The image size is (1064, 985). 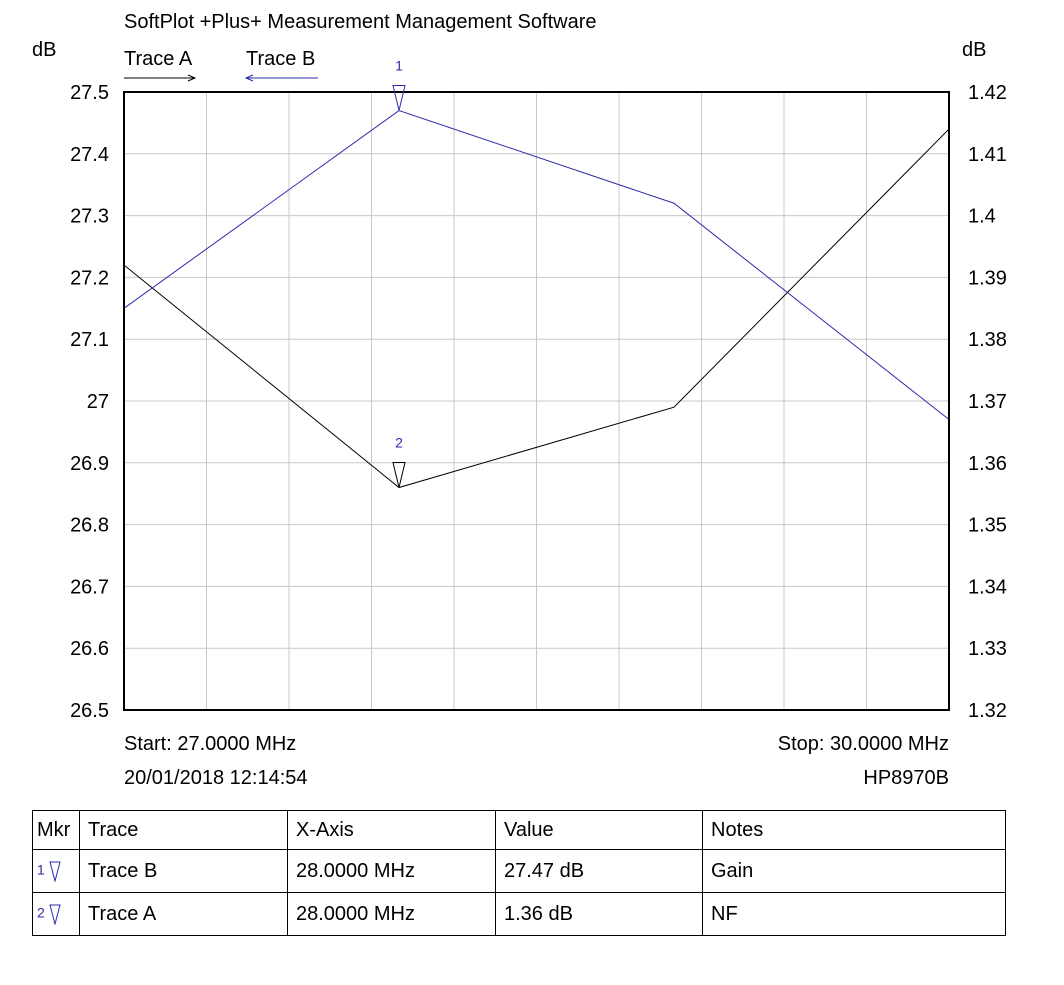 I want to click on left-tick-label: 26.6, so click(x=89, y=649).